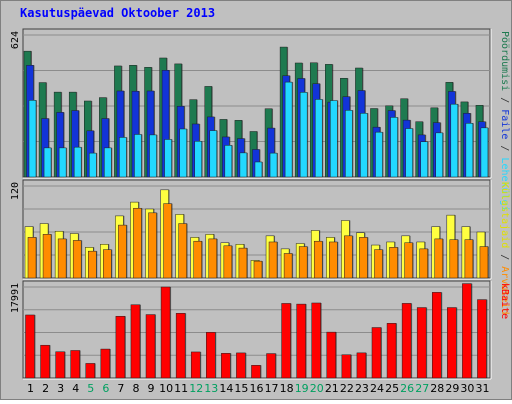 The height and width of the screenshot is (404, 512). What do you see at coordinates (347, 388) in the screenshot?
I see `x-tick-label-day-22: 22` at bounding box center [347, 388].